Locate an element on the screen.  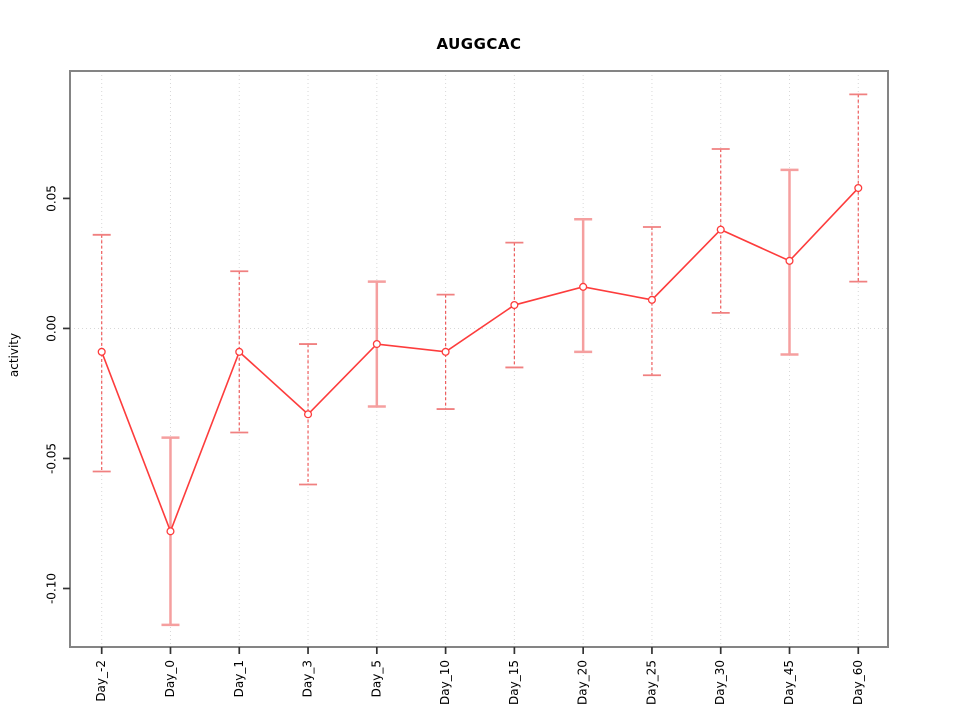
y-tick-label: 0.00 is located at coordinates (52, 328).